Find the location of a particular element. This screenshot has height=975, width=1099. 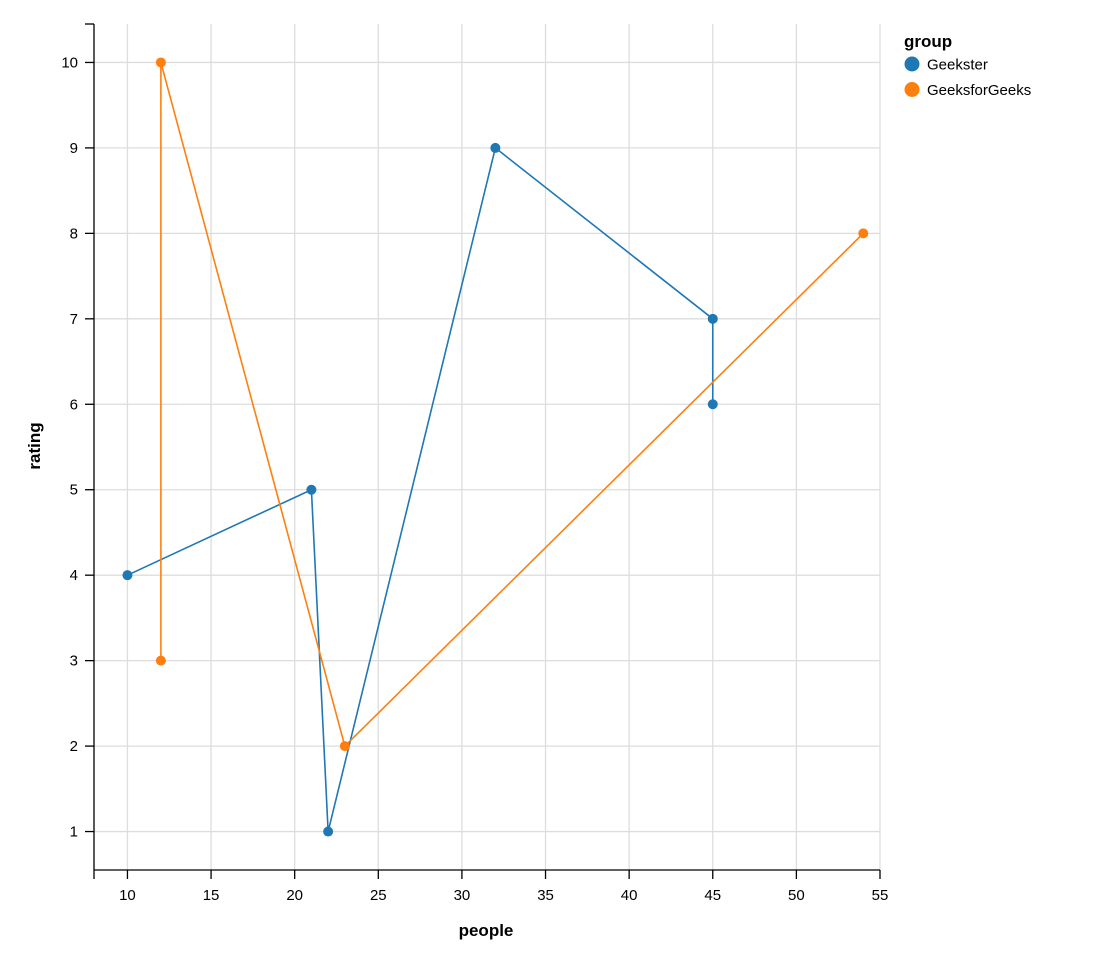

y-tick-label: 2 is located at coordinates (74, 746).